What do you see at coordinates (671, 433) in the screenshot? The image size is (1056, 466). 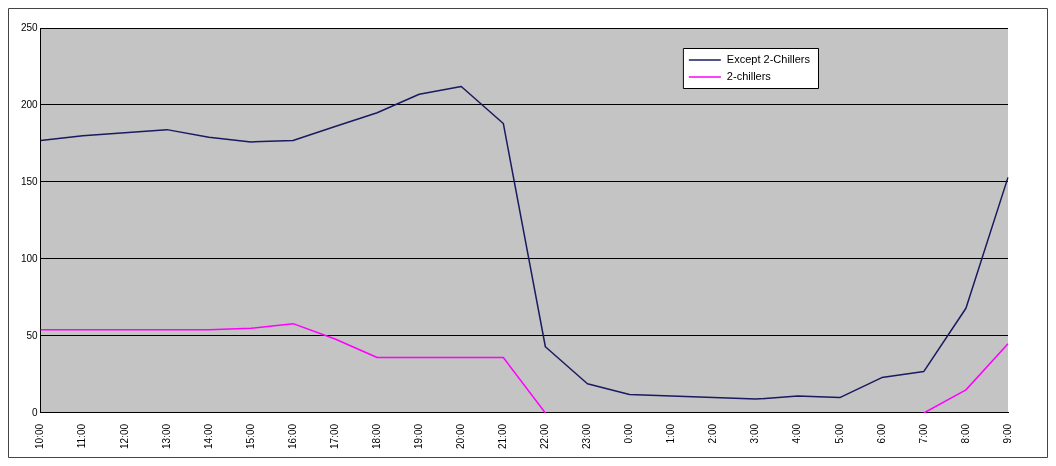 I see `x-tick-label: 1:00` at bounding box center [671, 433].